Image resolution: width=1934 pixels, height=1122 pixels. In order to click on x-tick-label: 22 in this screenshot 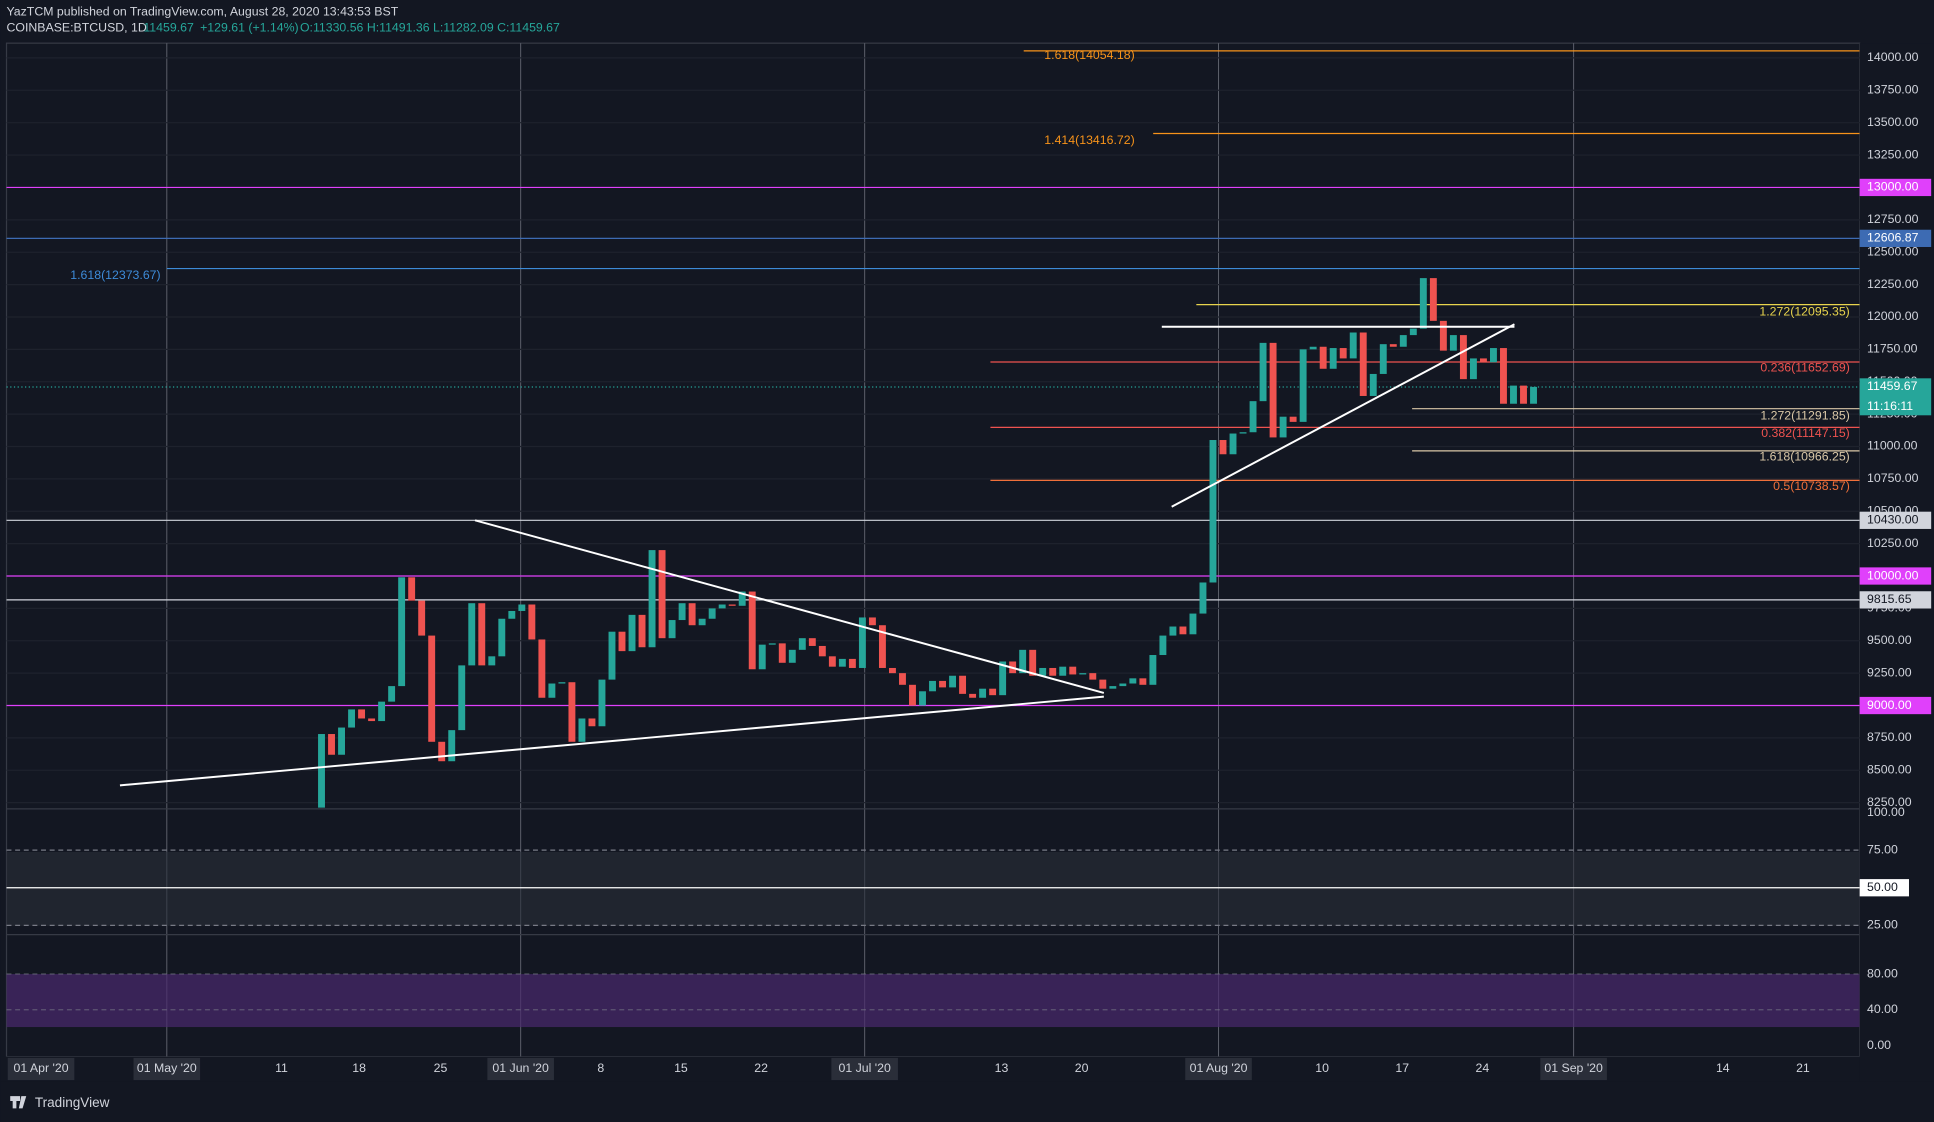, I will do `click(761, 1068)`.